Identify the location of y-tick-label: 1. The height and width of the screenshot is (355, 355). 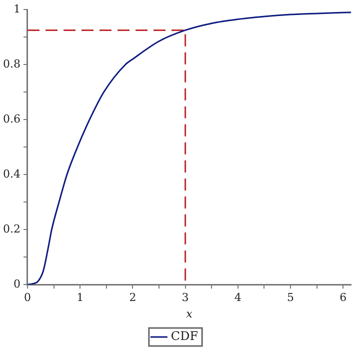
(16, 9).